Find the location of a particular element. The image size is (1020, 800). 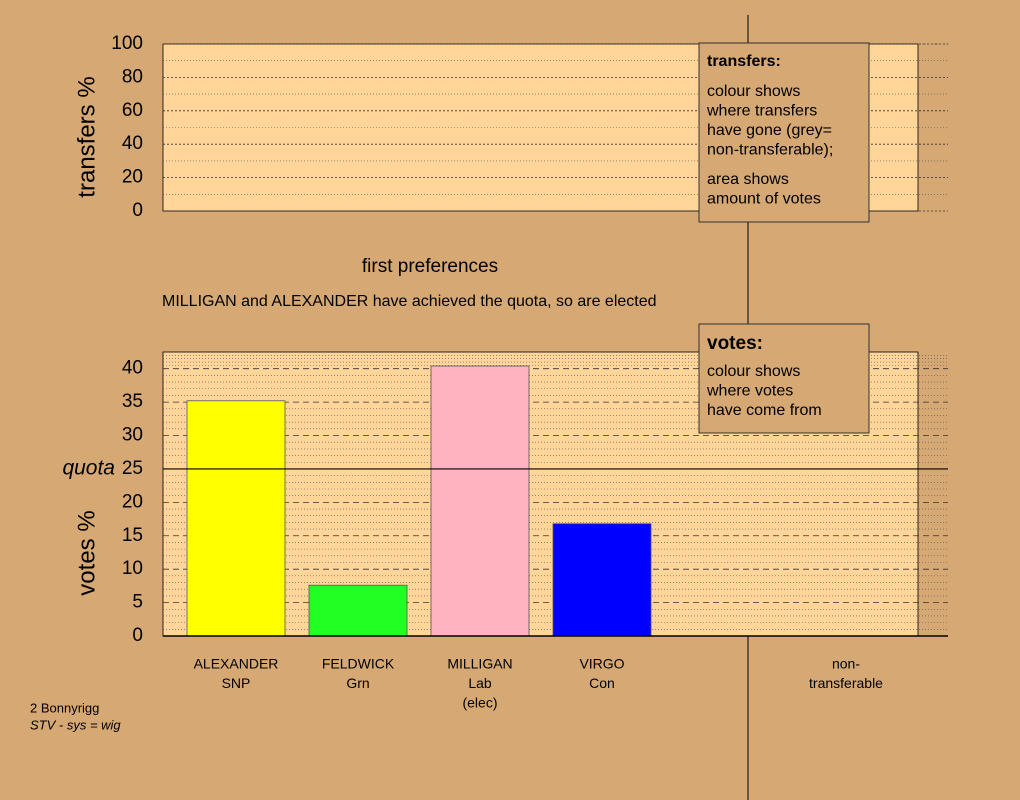

y-tick-label: 25 is located at coordinates (132, 468).